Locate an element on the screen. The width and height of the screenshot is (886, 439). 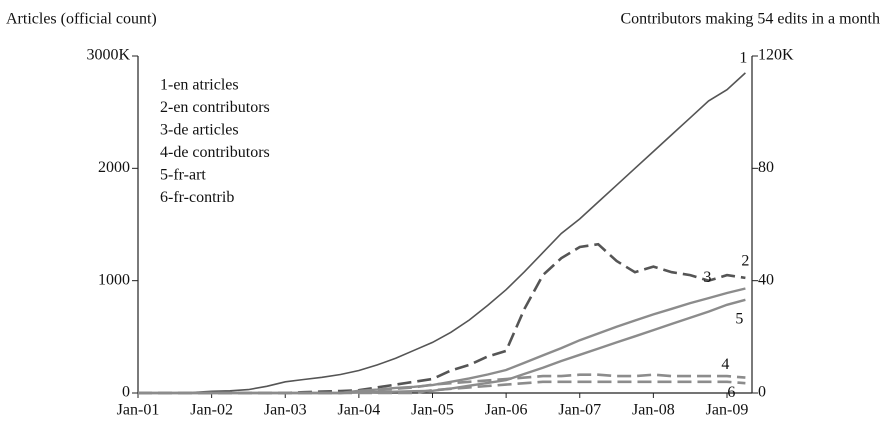
x-tick-label: Jan-01 is located at coordinates (138, 410).